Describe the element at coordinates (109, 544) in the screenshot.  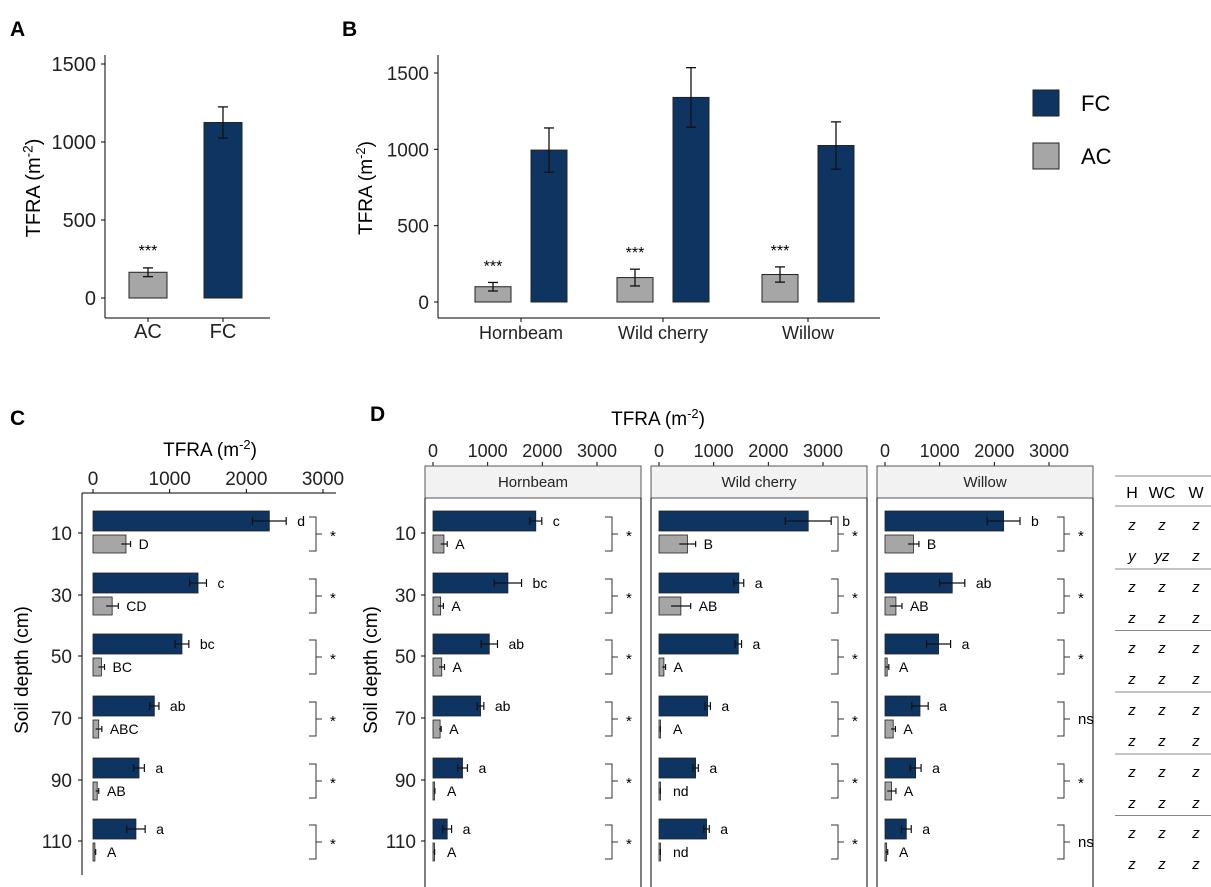
I see `panel-c-ac-bar` at that location.